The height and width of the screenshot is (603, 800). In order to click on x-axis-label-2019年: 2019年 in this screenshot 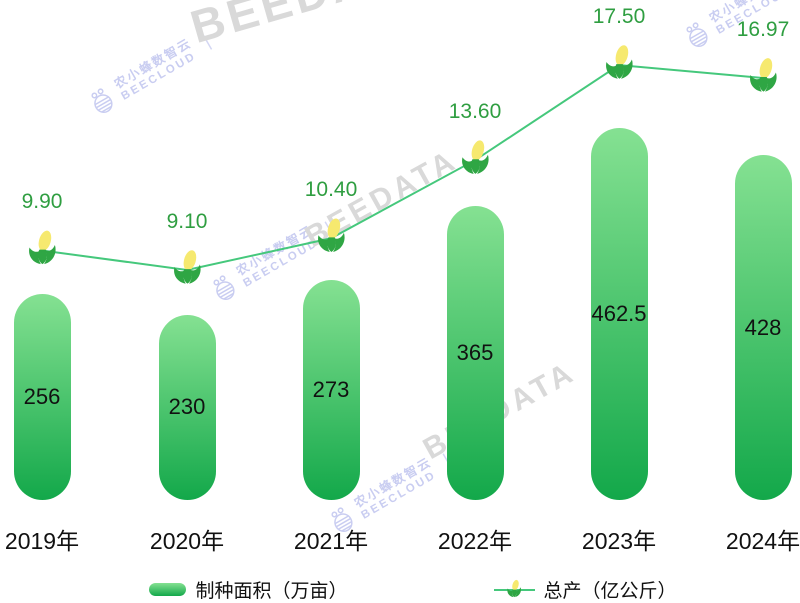, I will do `click(42, 541)`.